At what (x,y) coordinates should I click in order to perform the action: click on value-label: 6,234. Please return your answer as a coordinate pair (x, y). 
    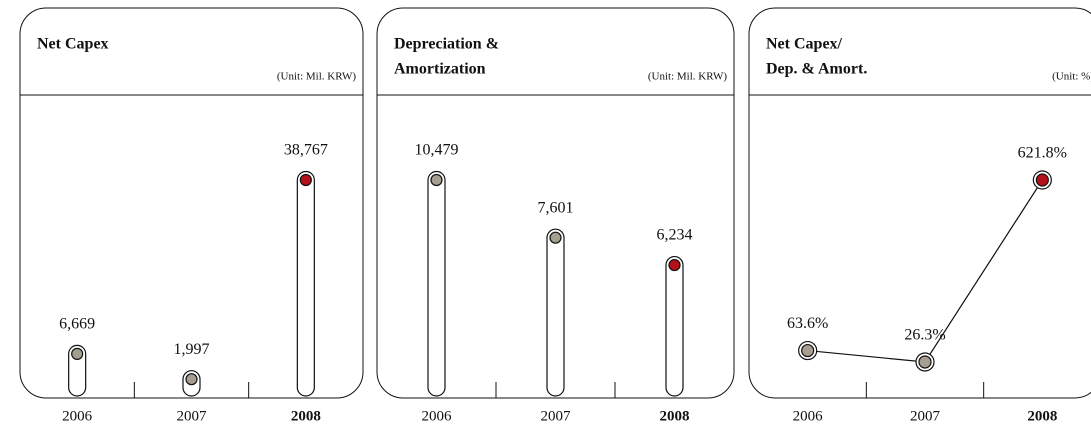
    Looking at the image, I should click on (675, 235).